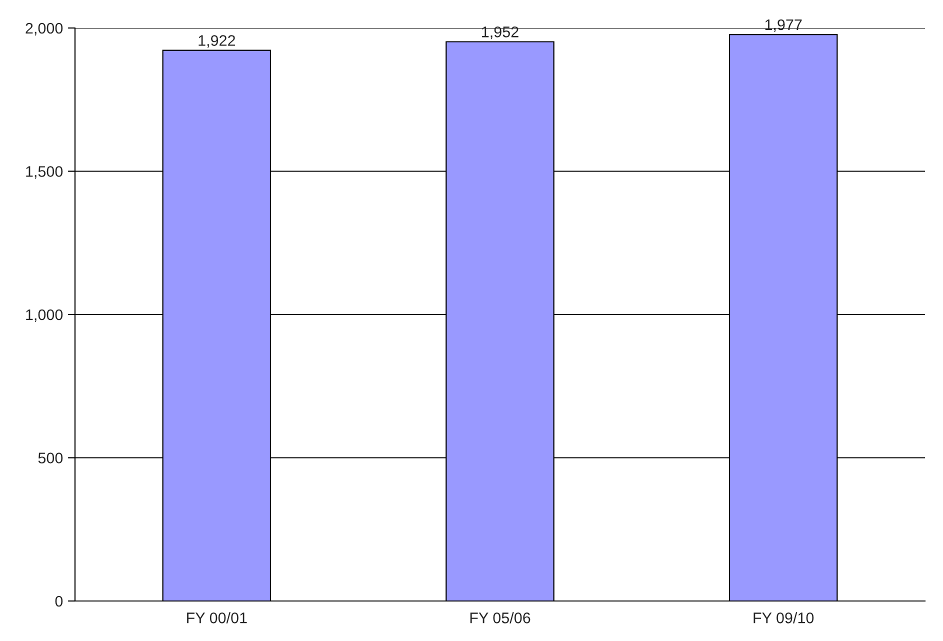 This screenshot has width=943, height=641. What do you see at coordinates (44, 315) in the screenshot?
I see `y-tick-label: 1,000` at bounding box center [44, 315].